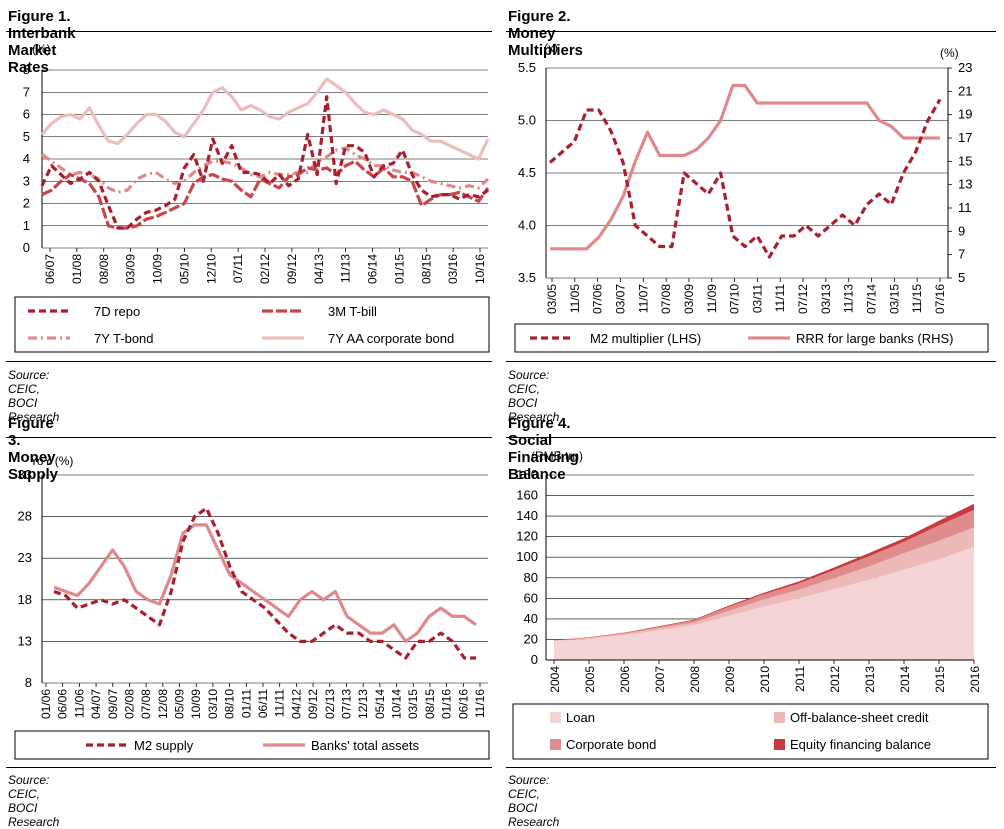 The height and width of the screenshot is (829, 1004). Describe the element at coordinates (124, 338) in the screenshot. I see `legend-label: 7Y T-bond` at that location.